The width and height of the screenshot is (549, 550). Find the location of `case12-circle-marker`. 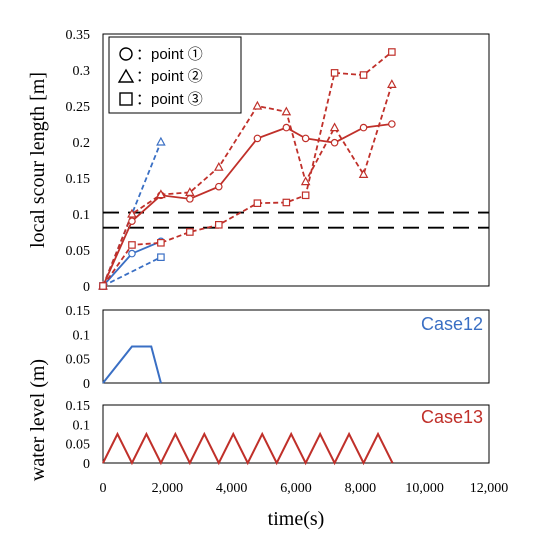

case12-circle-marker is located at coordinates (132, 253).